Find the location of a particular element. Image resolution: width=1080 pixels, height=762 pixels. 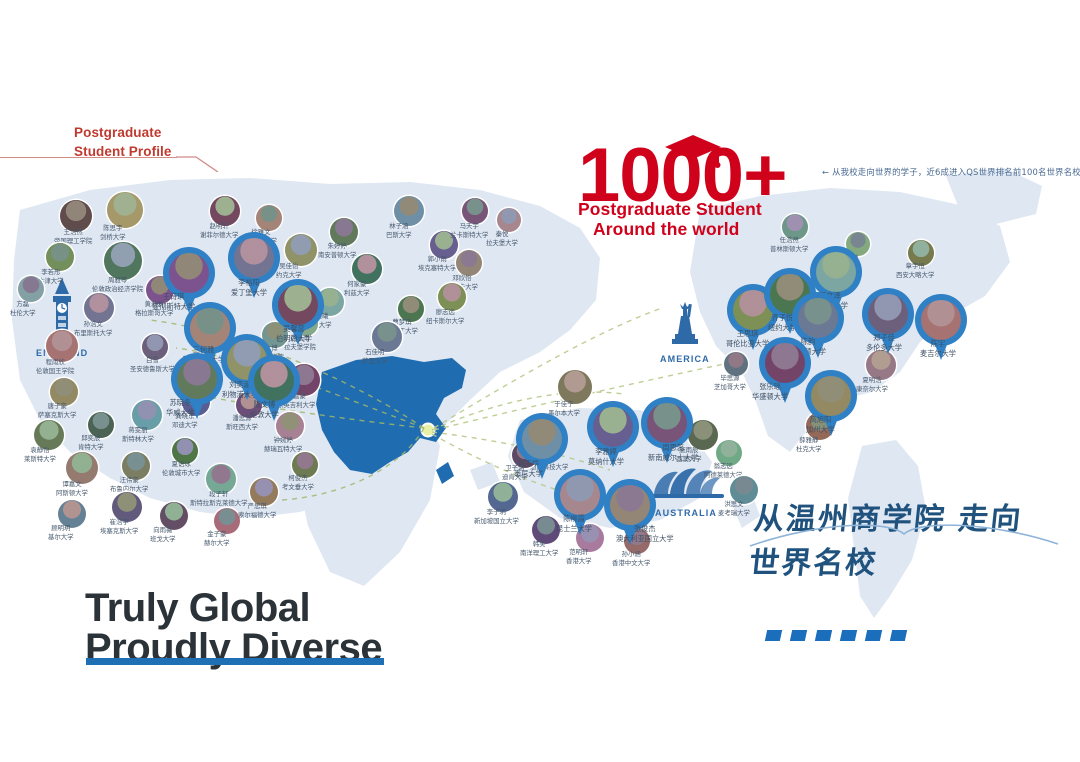

student-name: 程雨欣 is located at coordinates (55, 362).